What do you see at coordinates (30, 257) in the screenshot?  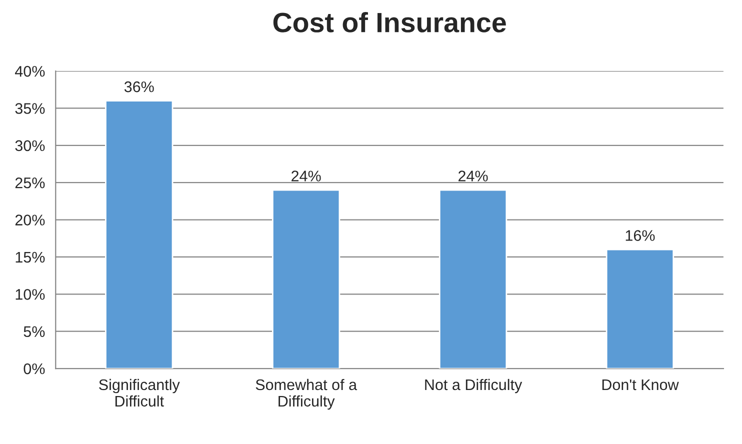 I see `y-tick-label: 15%` at bounding box center [30, 257].